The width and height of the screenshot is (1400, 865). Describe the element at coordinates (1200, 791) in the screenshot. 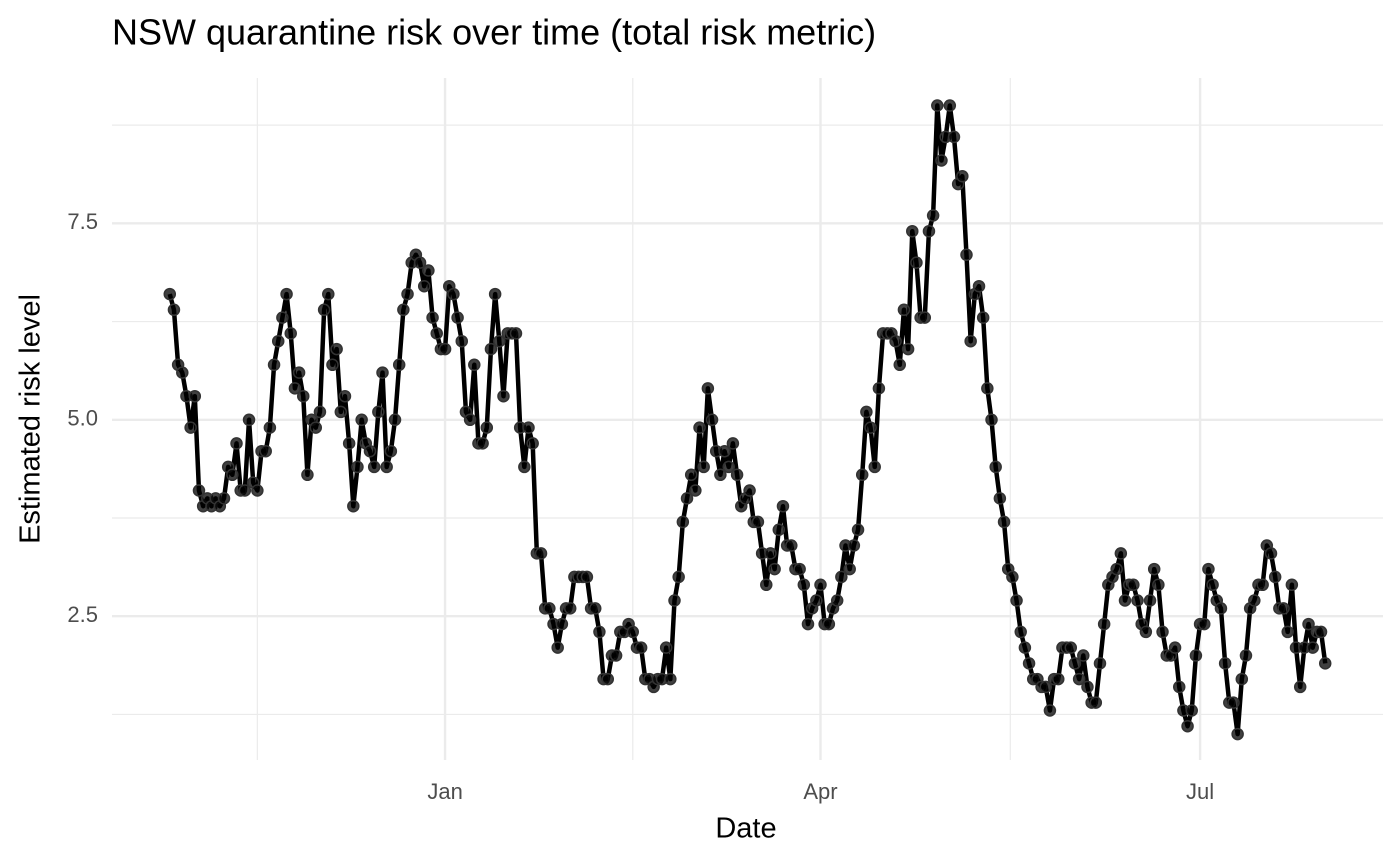

I see `x-tick-label: Jul` at that location.